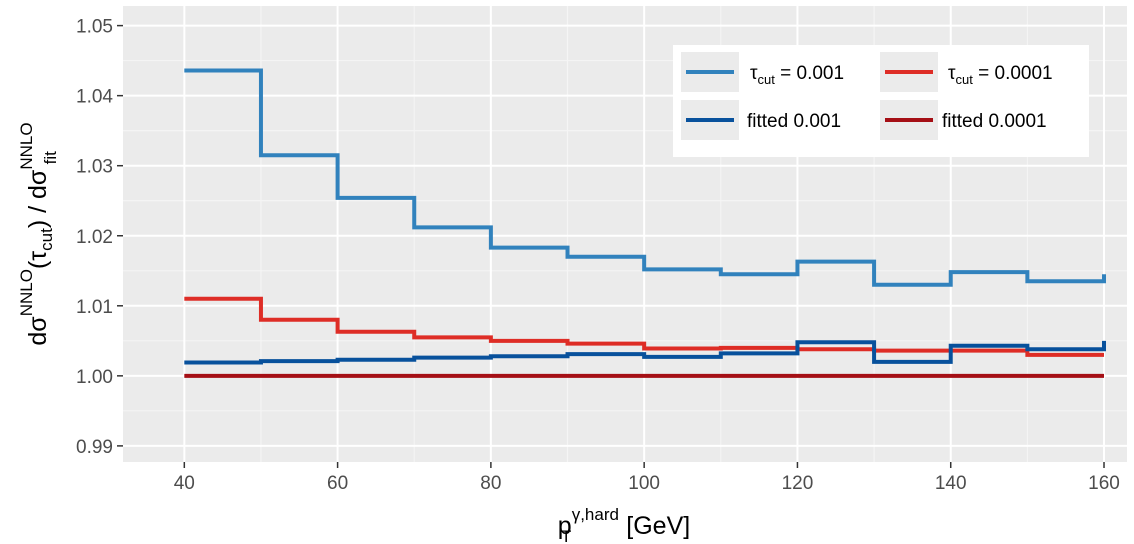  Describe the element at coordinates (184, 483) in the screenshot. I see `x-tick-label: 40` at that location.